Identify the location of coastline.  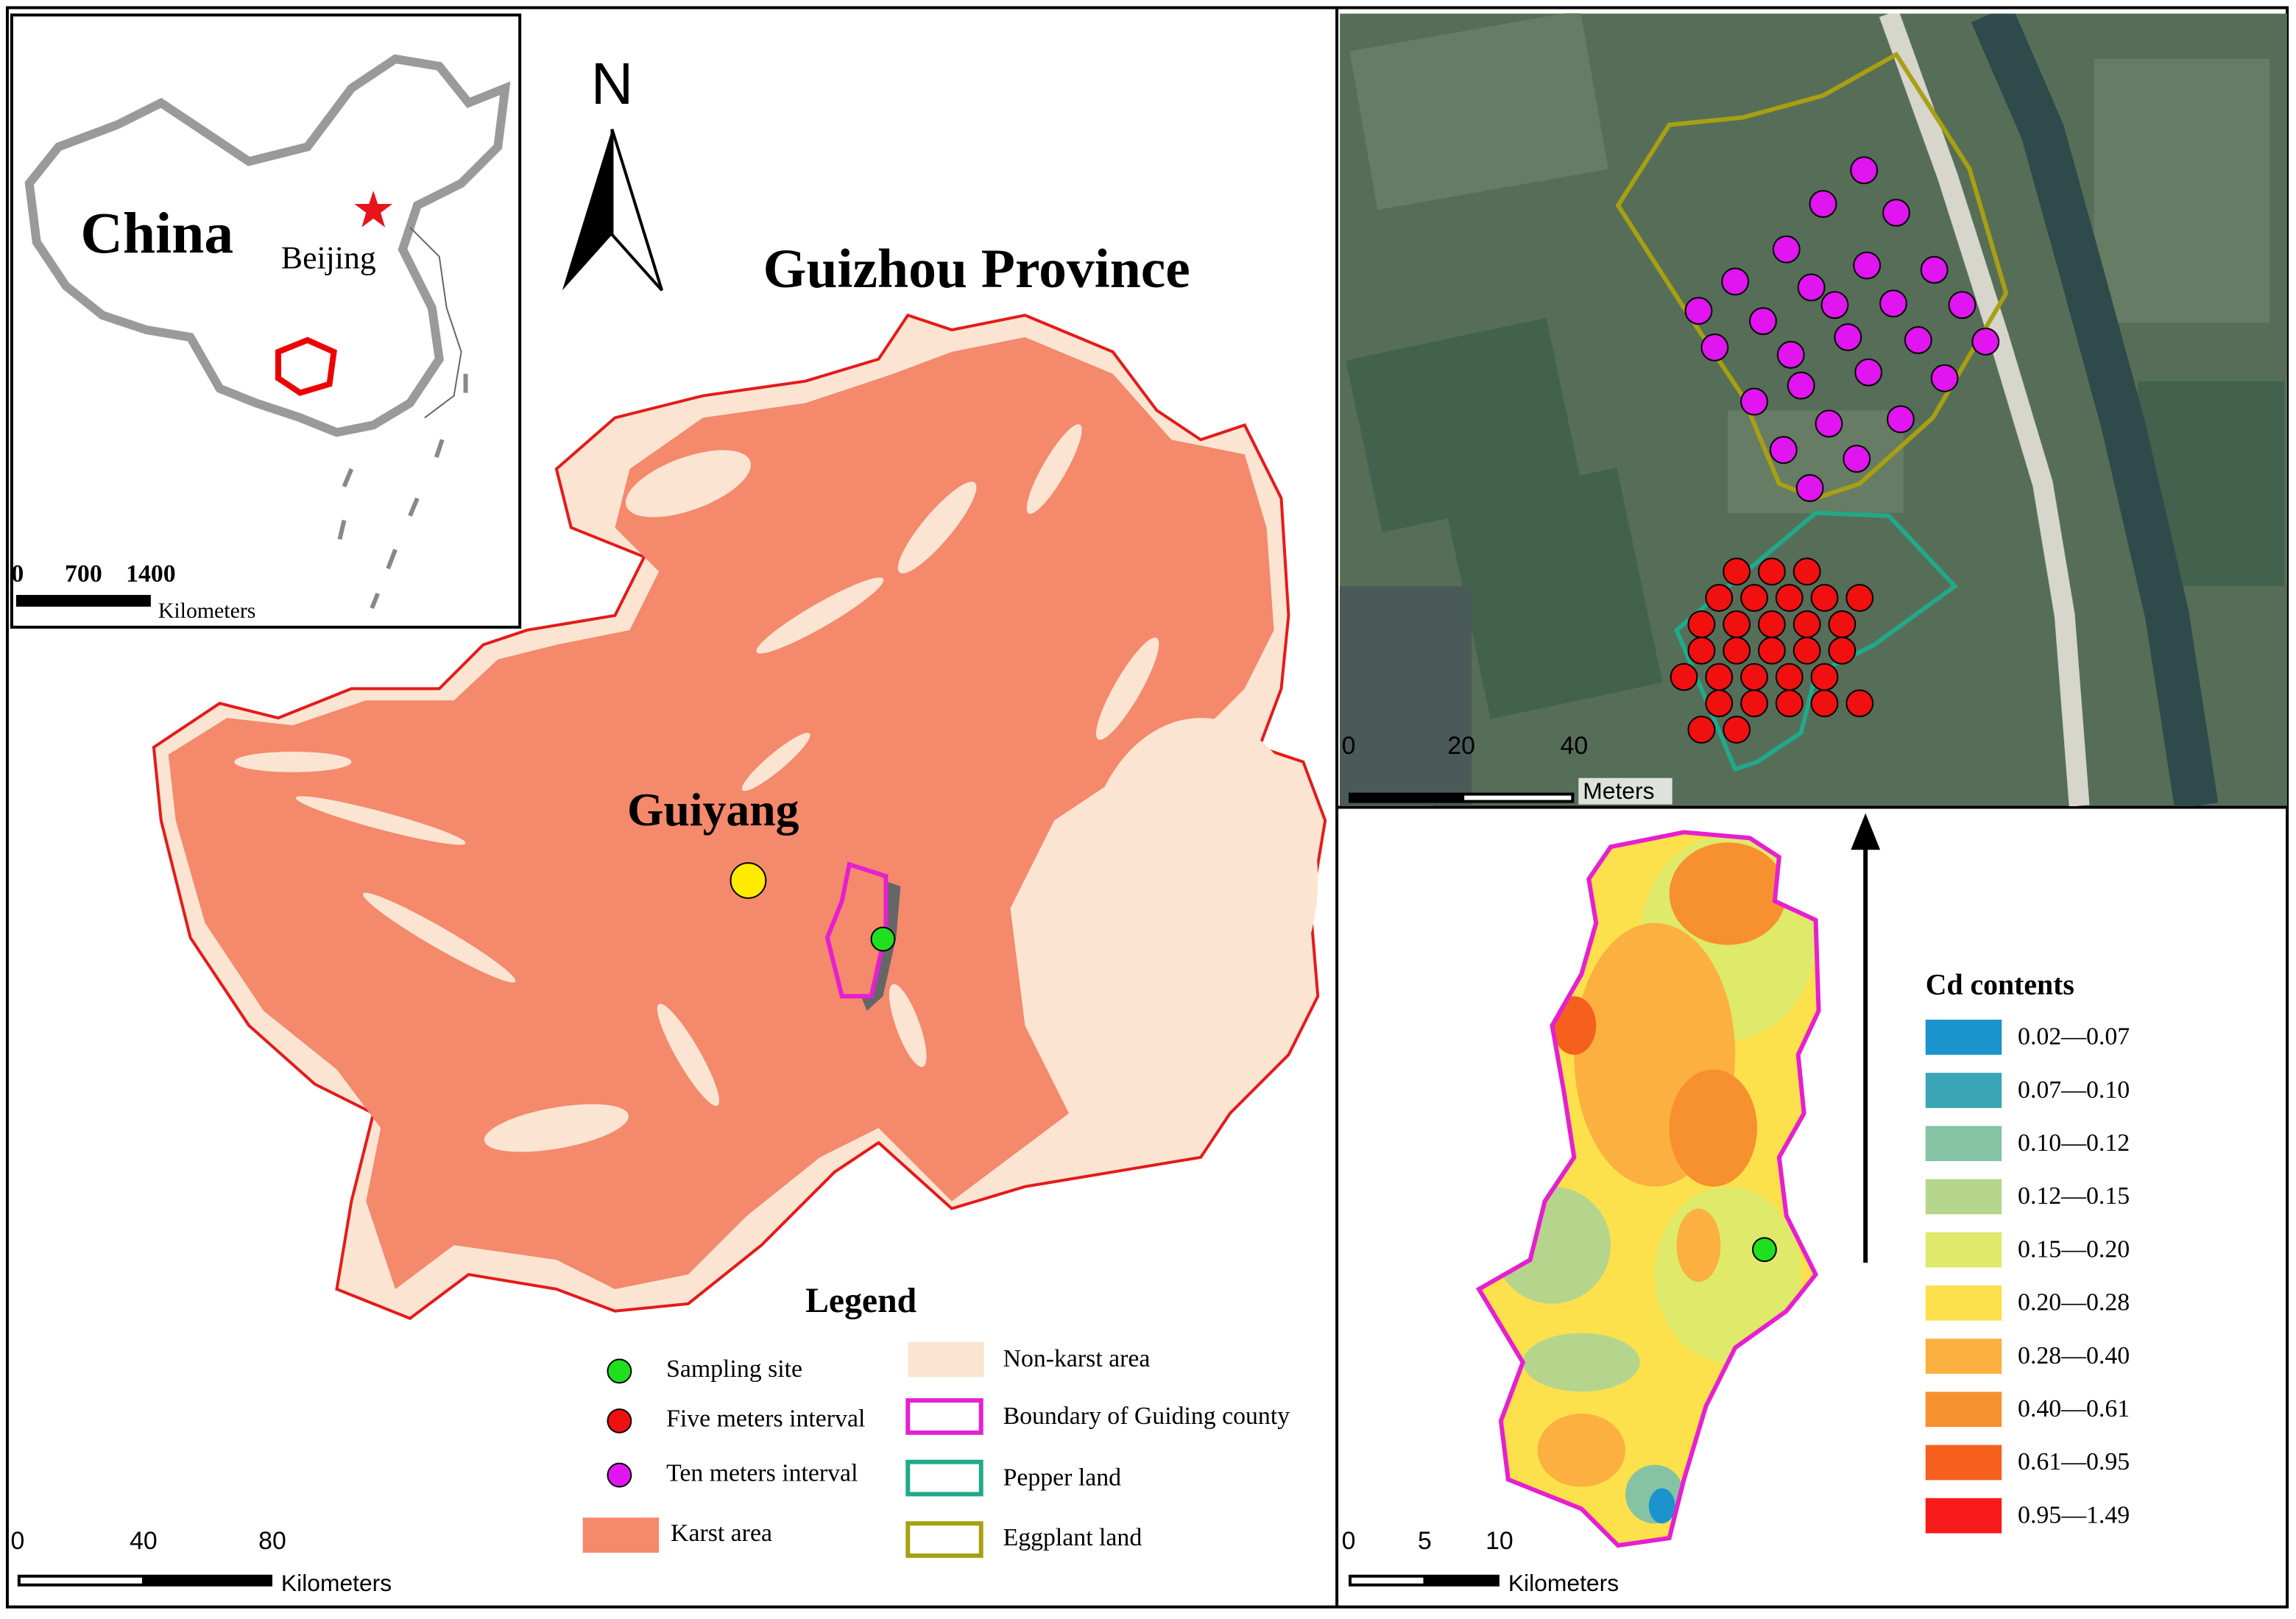
(436, 323).